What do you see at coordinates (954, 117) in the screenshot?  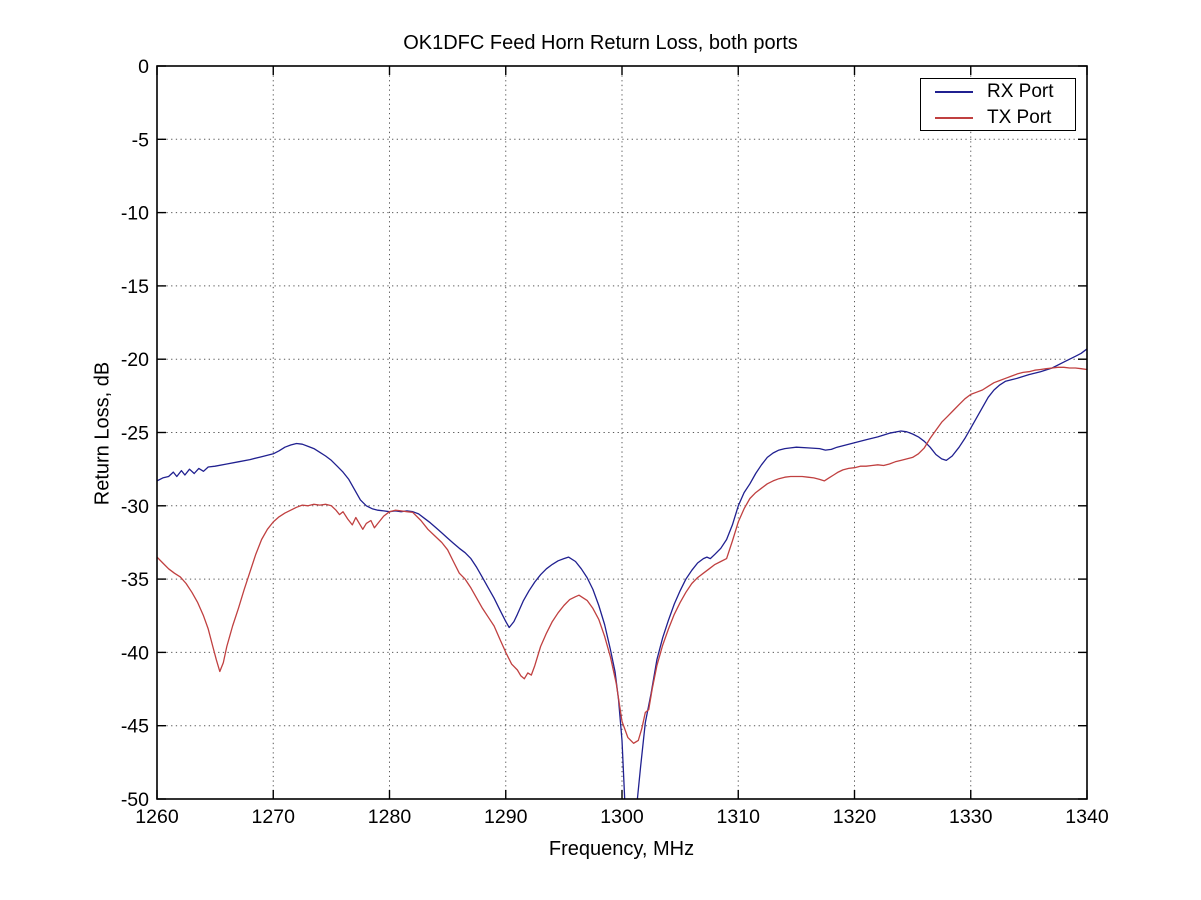 I see `tx-line-sample` at bounding box center [954, 117].